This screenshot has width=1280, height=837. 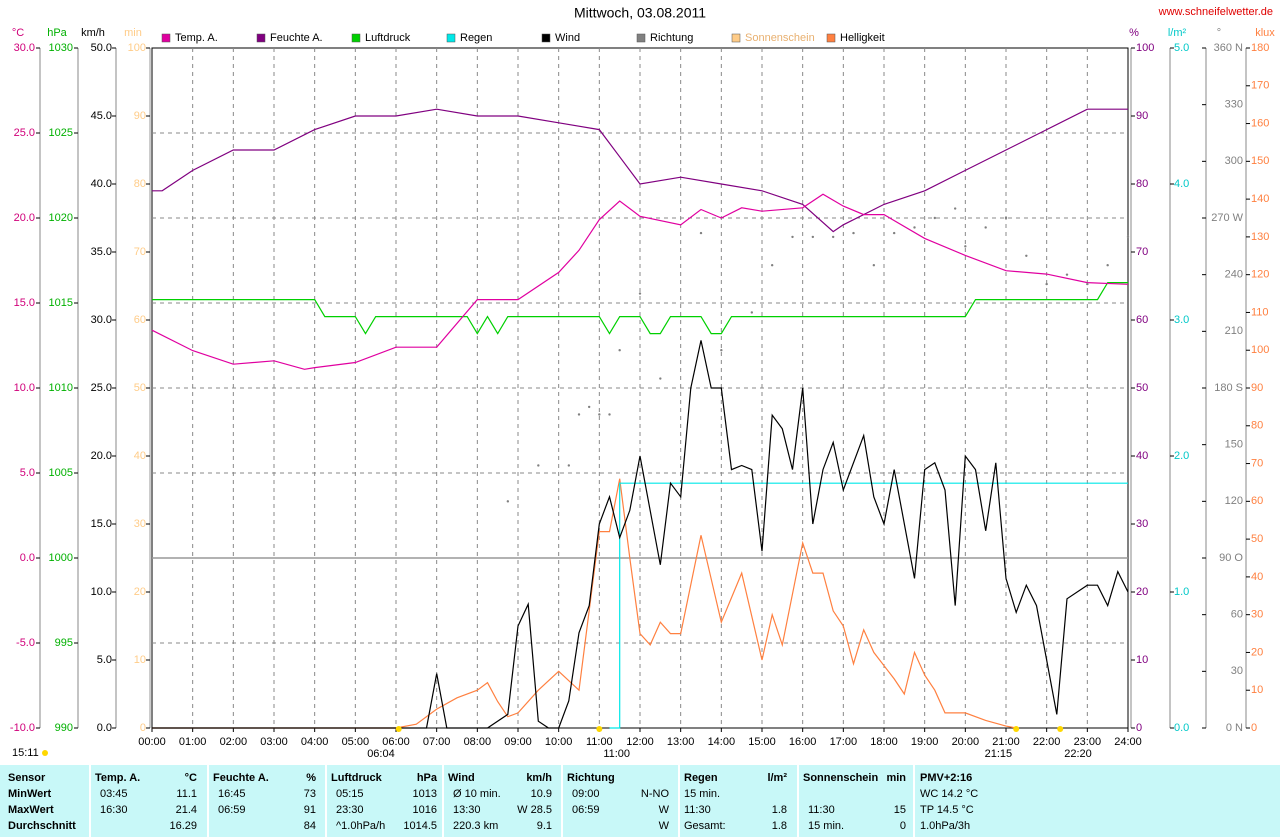 I want to click on table-header: Wind, so click(x=461, y=778).